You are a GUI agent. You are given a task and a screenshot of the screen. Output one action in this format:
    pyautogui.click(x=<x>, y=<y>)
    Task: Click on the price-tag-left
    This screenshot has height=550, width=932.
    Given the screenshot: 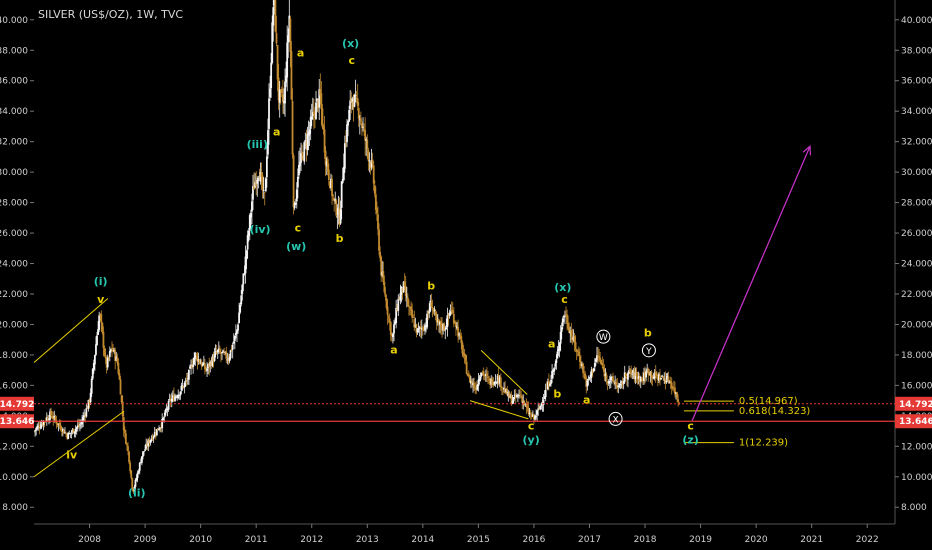 What is the action you would take?
    pyautogui.click(x=17, y=421)
    